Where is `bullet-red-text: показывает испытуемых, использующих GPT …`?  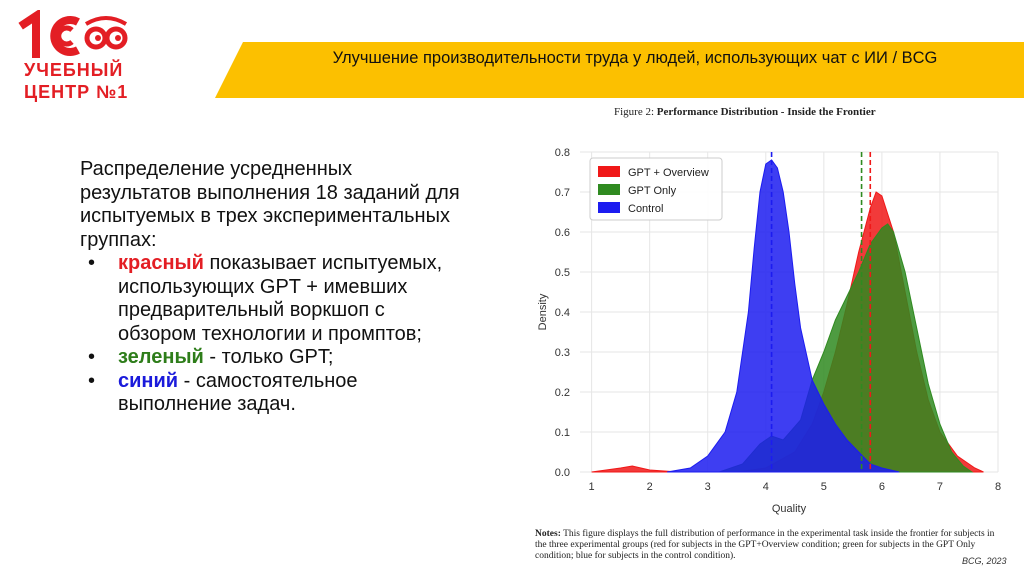
bullet-red-text: показывает испытуемых, использующих GPT … is located at coordinates (280, 298).